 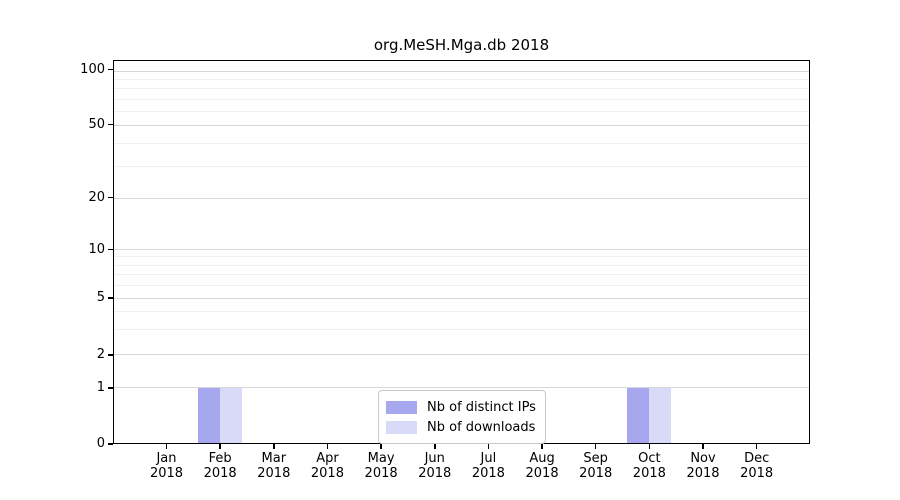 I want to click on x-tick-label: Sep 2018, so click(x=596, y=466).